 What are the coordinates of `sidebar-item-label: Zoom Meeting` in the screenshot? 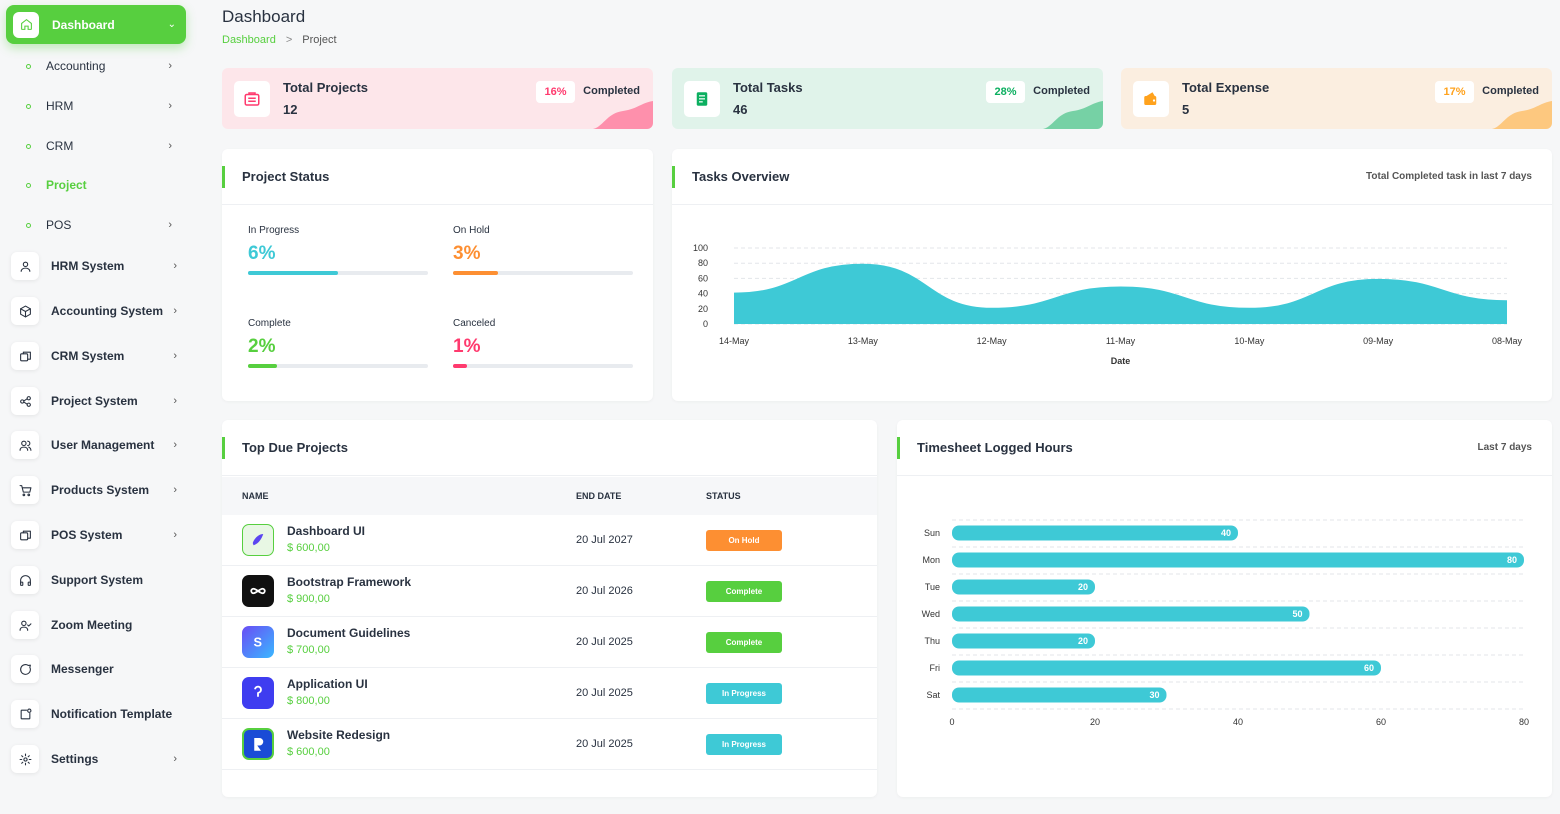 It's located at (92, 625).